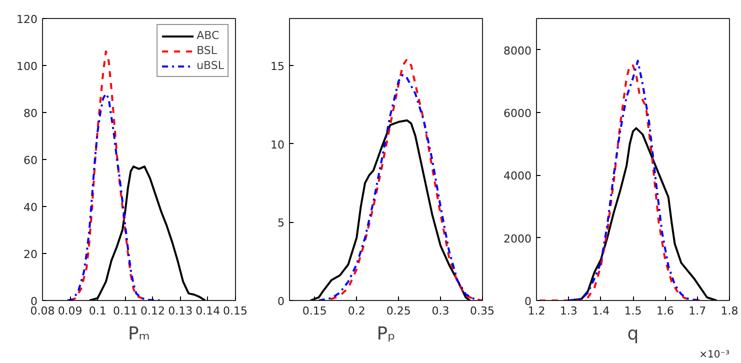  I want to click on y-tick-label: 8000, so click(518, 51).